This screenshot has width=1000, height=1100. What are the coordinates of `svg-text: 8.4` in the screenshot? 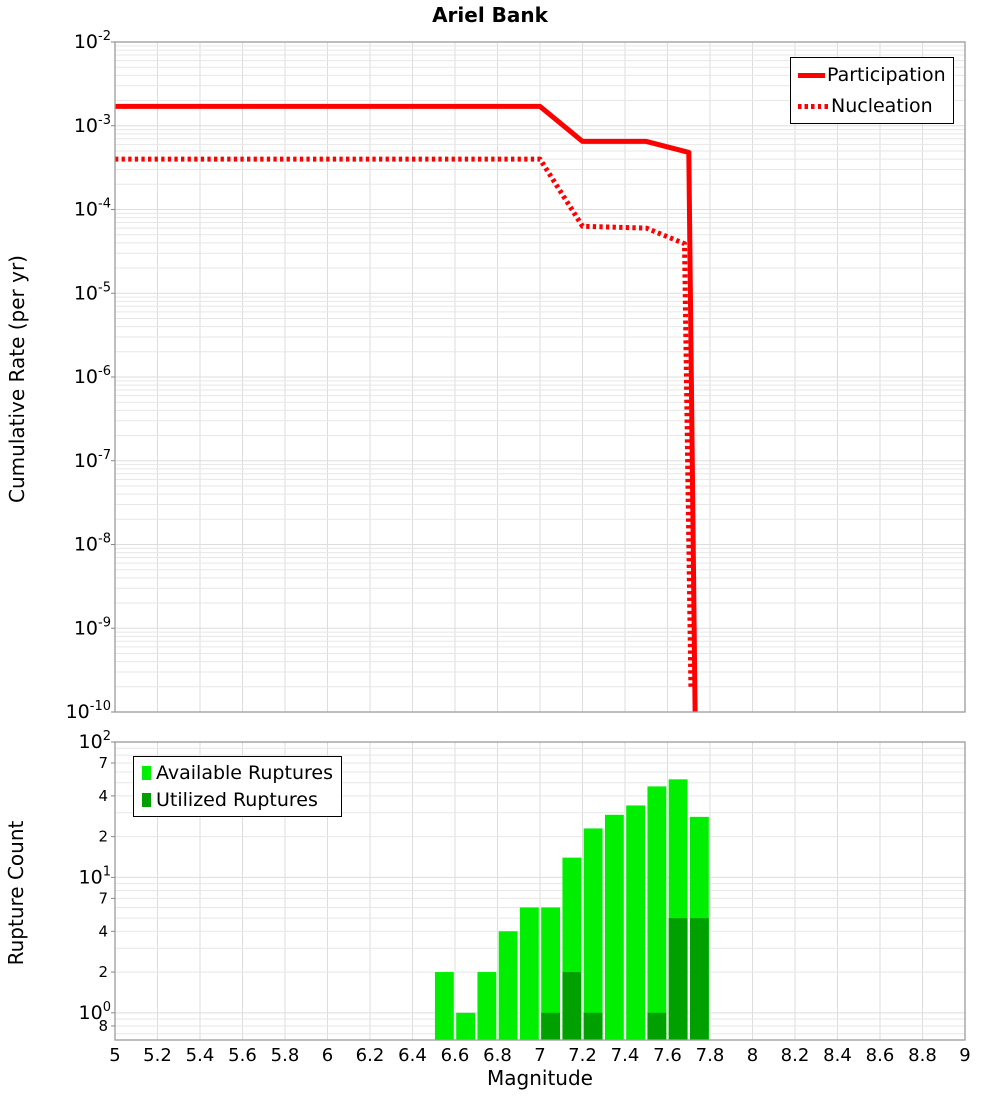 It's located at (837, 1055).